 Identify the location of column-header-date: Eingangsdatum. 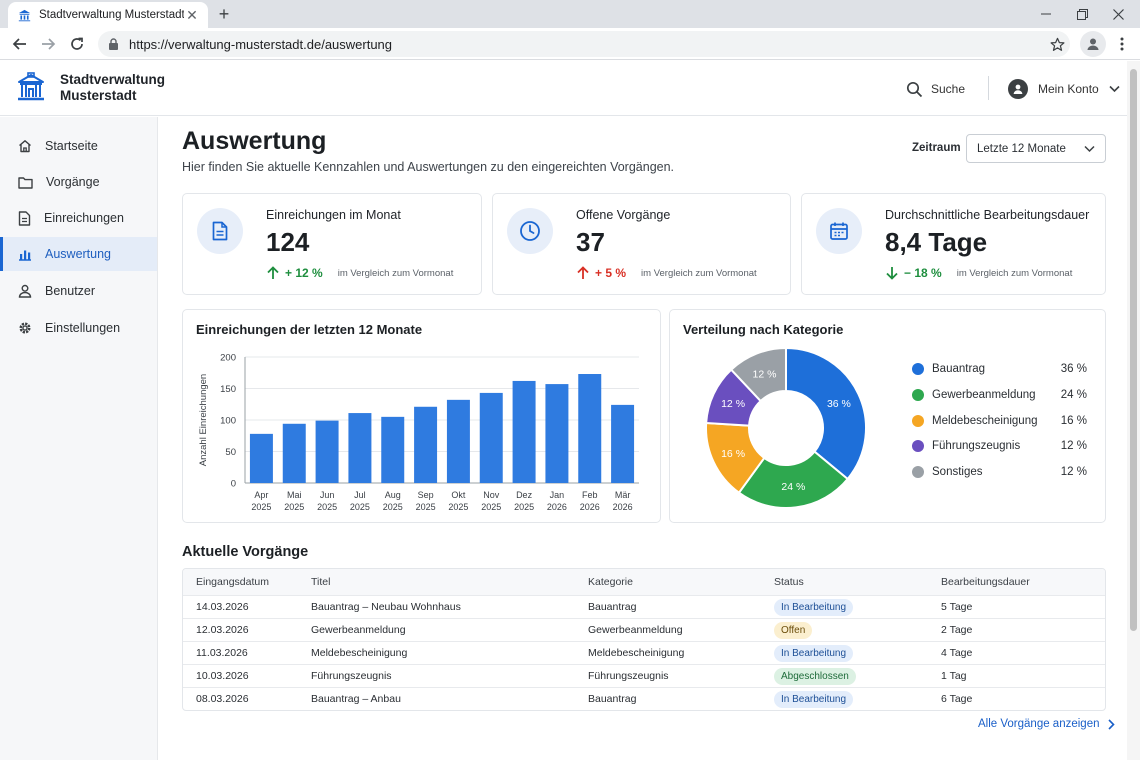
(232, 582).